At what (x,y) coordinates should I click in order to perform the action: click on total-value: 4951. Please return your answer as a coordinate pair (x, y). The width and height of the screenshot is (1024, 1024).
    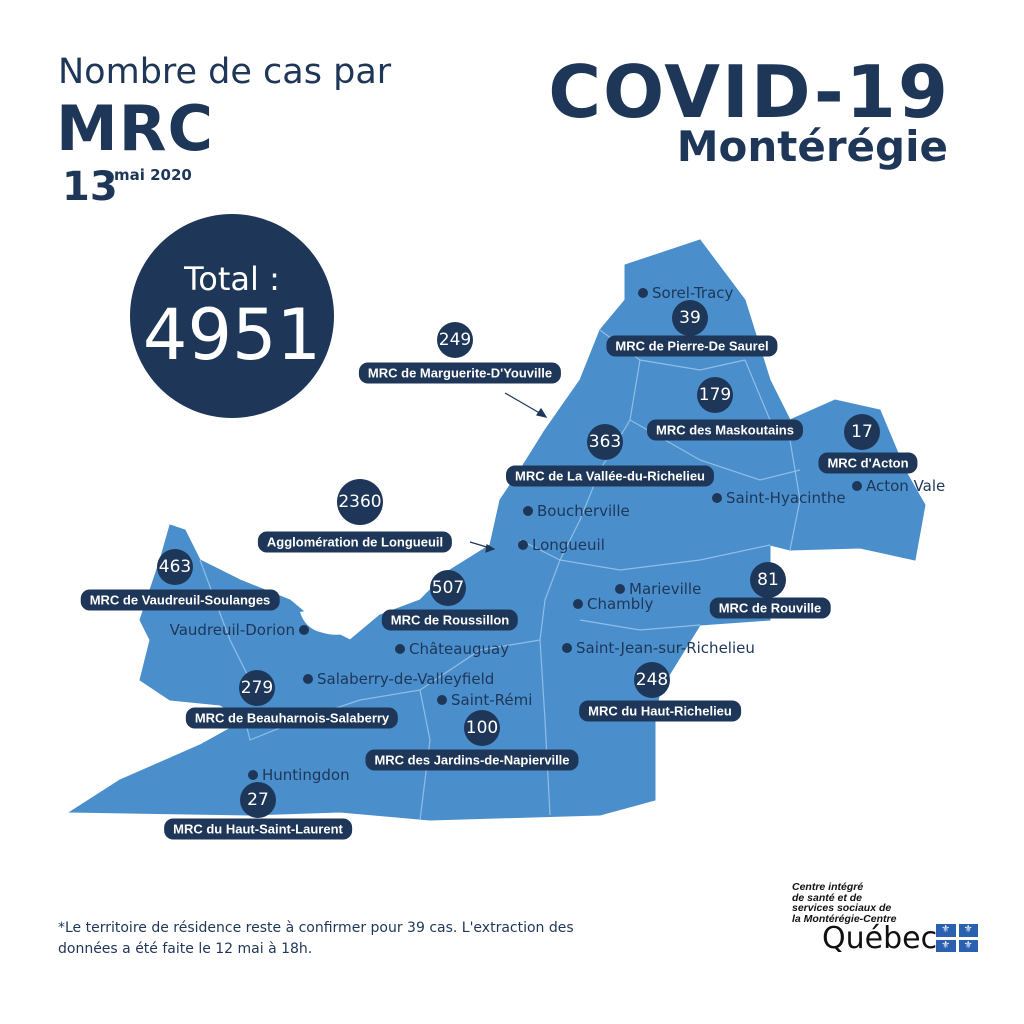
    Looking at the image, I should click on (232, 335).